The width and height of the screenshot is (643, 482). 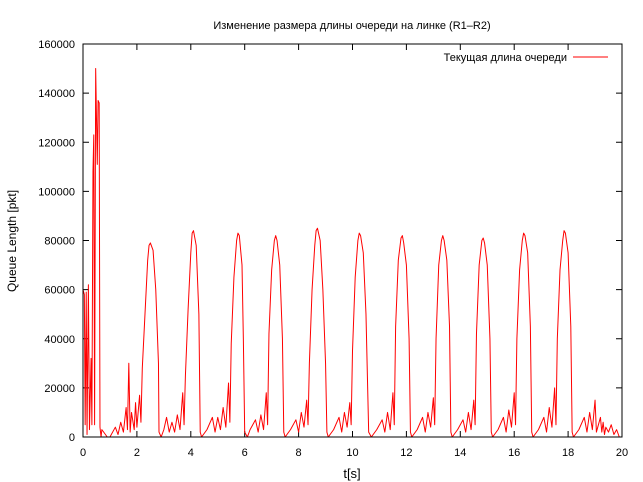 What do you see at coordinates (568, 453) in the screenshot?
I see `x-tick-label: 18` at bounding box center [568, 453].